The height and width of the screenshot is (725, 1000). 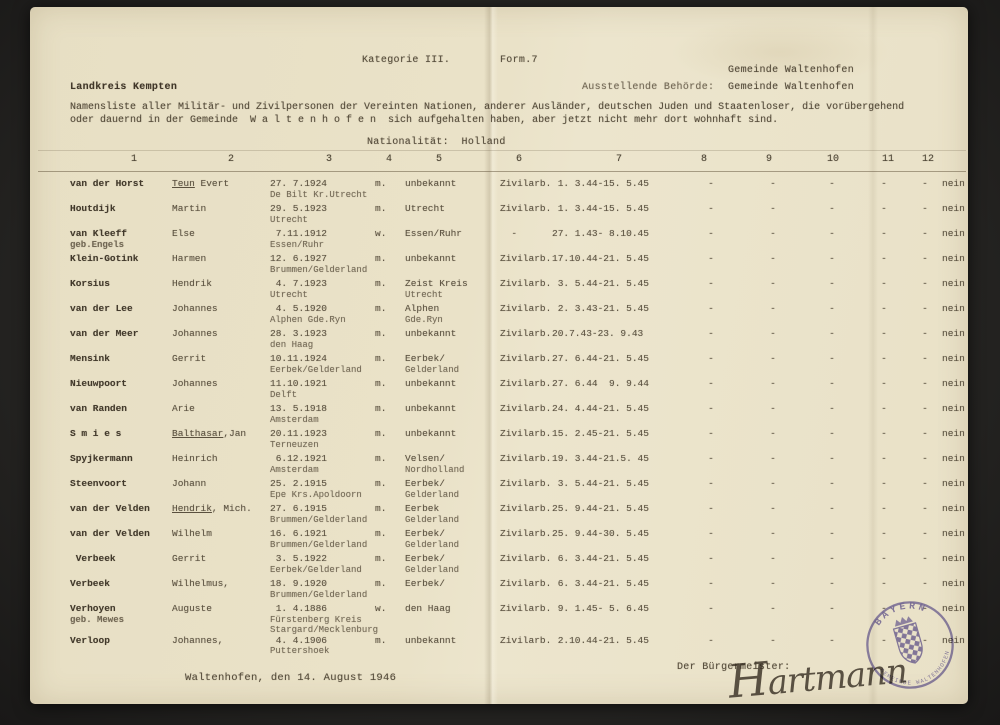 I want to click on cell-firstname: Martin, so click(x=189, y=208).